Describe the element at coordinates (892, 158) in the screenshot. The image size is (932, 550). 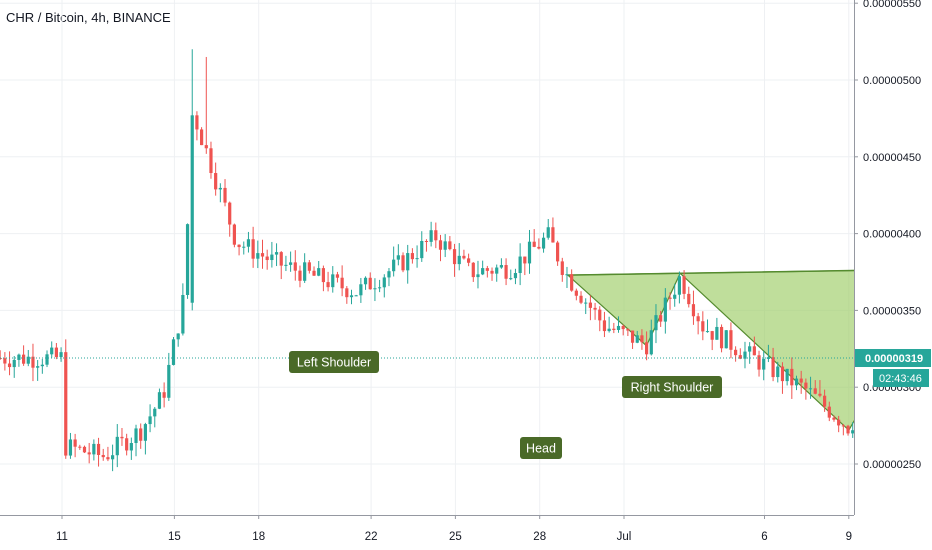
I see `price-tick-label: 0.00000450` at that location.